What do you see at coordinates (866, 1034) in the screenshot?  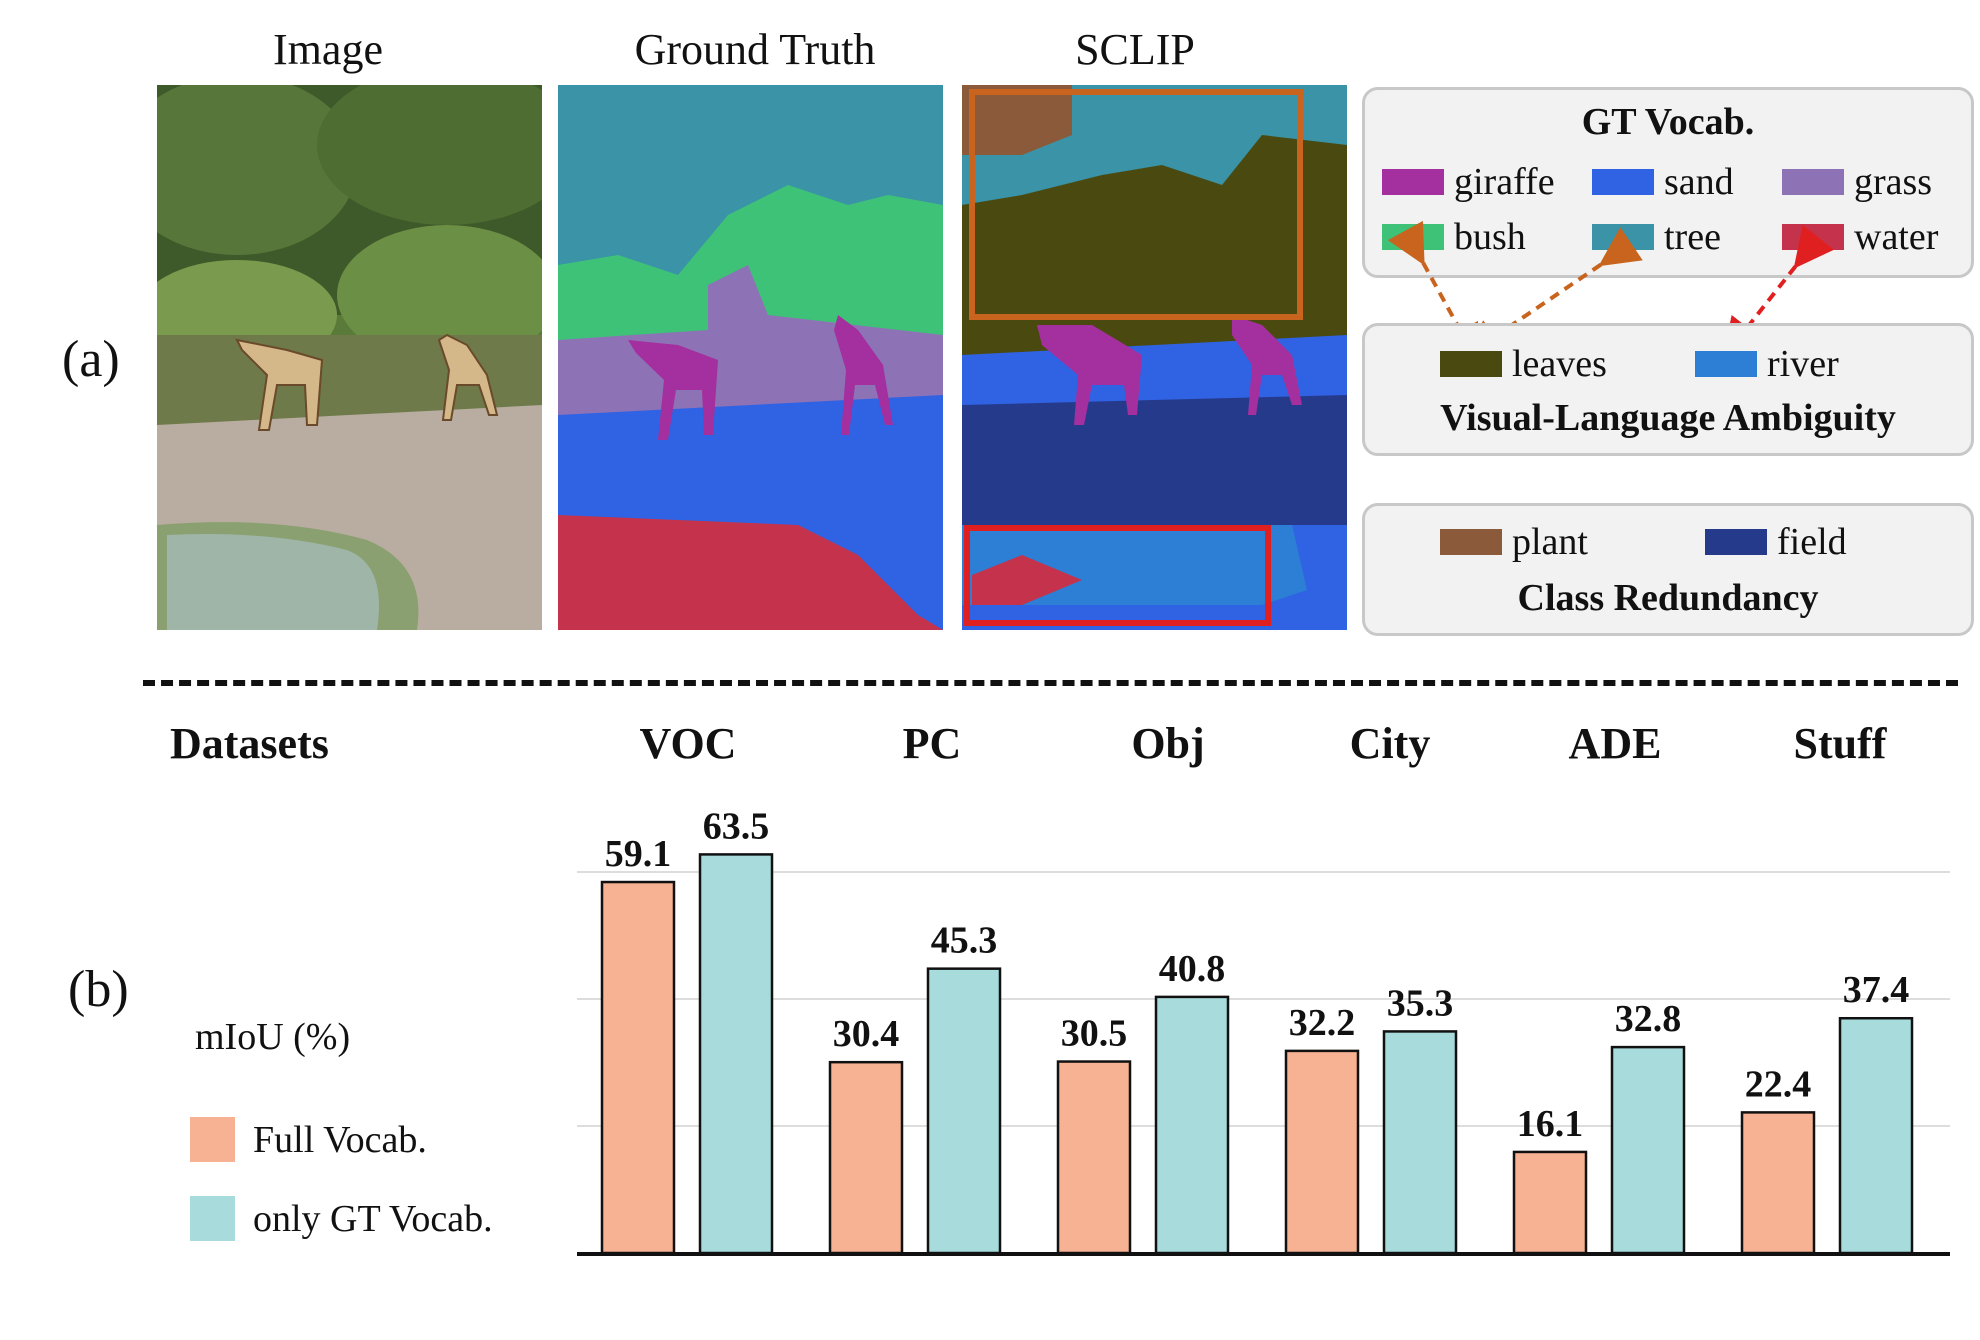 I see `bar-value-label: 30.4` at bounding box center [866, 1034].